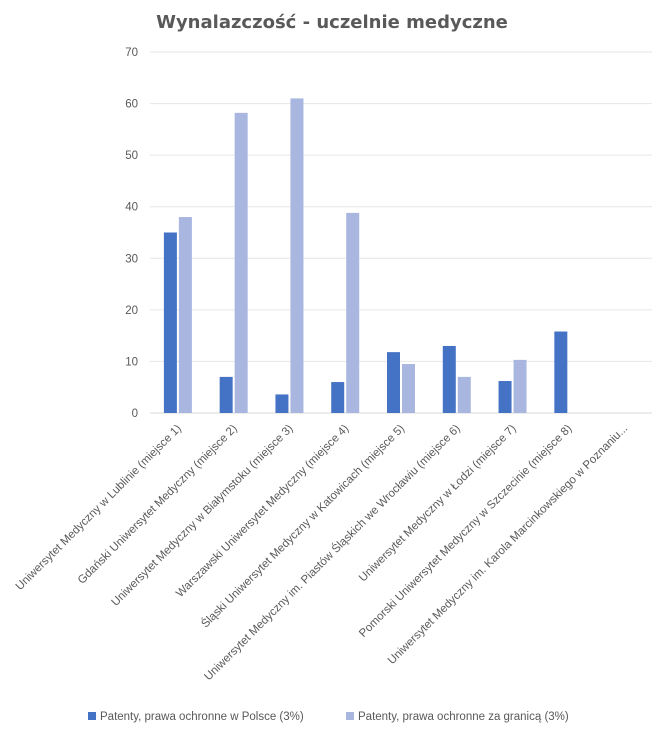 This screenshot has width=664, height=741. What do you see at coordinates (131, 259) in the screenshot?
I see `y-tick-label: 30` at bounding box center [131, 259].